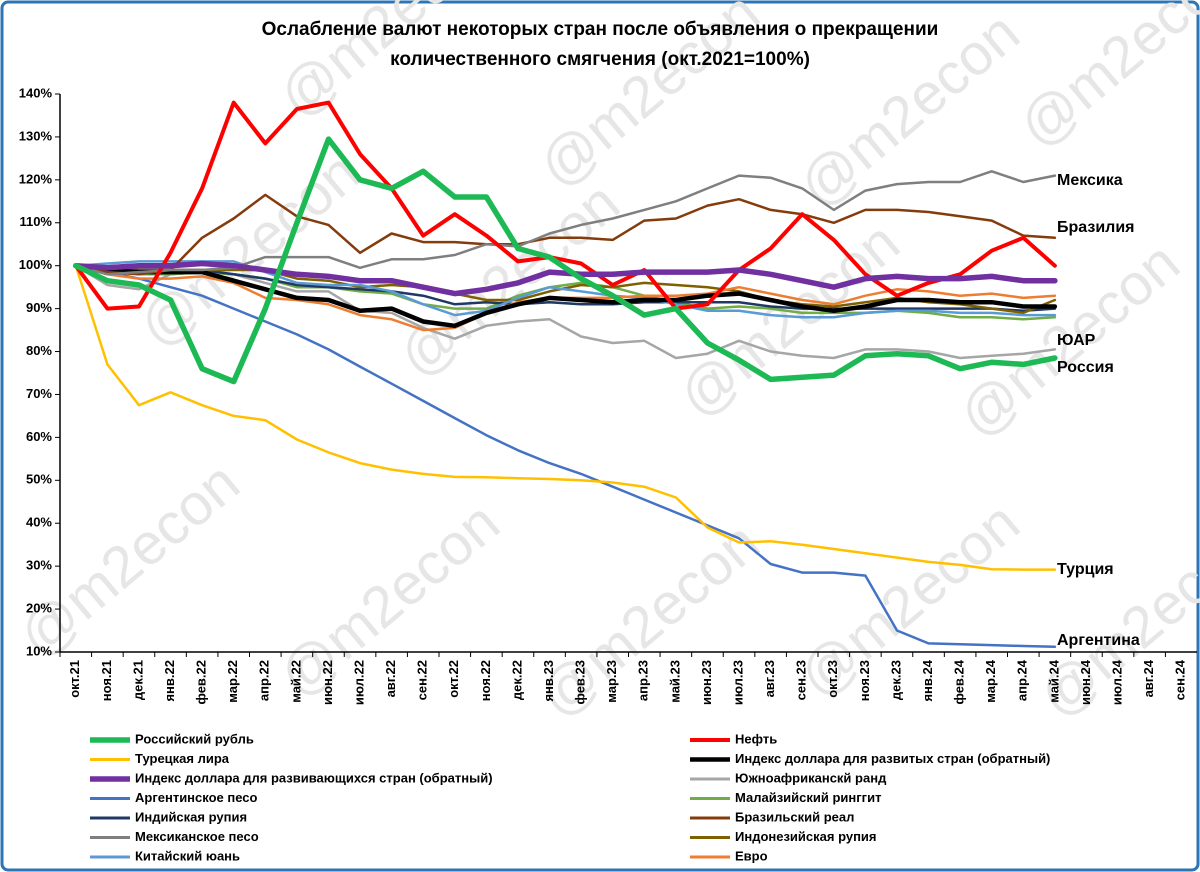 This screenshot has width=1200, height=872. What do you see at coordinates (959, 681) in the screenshot?
I see `x-tick-label: фев.24` at bounding box center [959, 681].